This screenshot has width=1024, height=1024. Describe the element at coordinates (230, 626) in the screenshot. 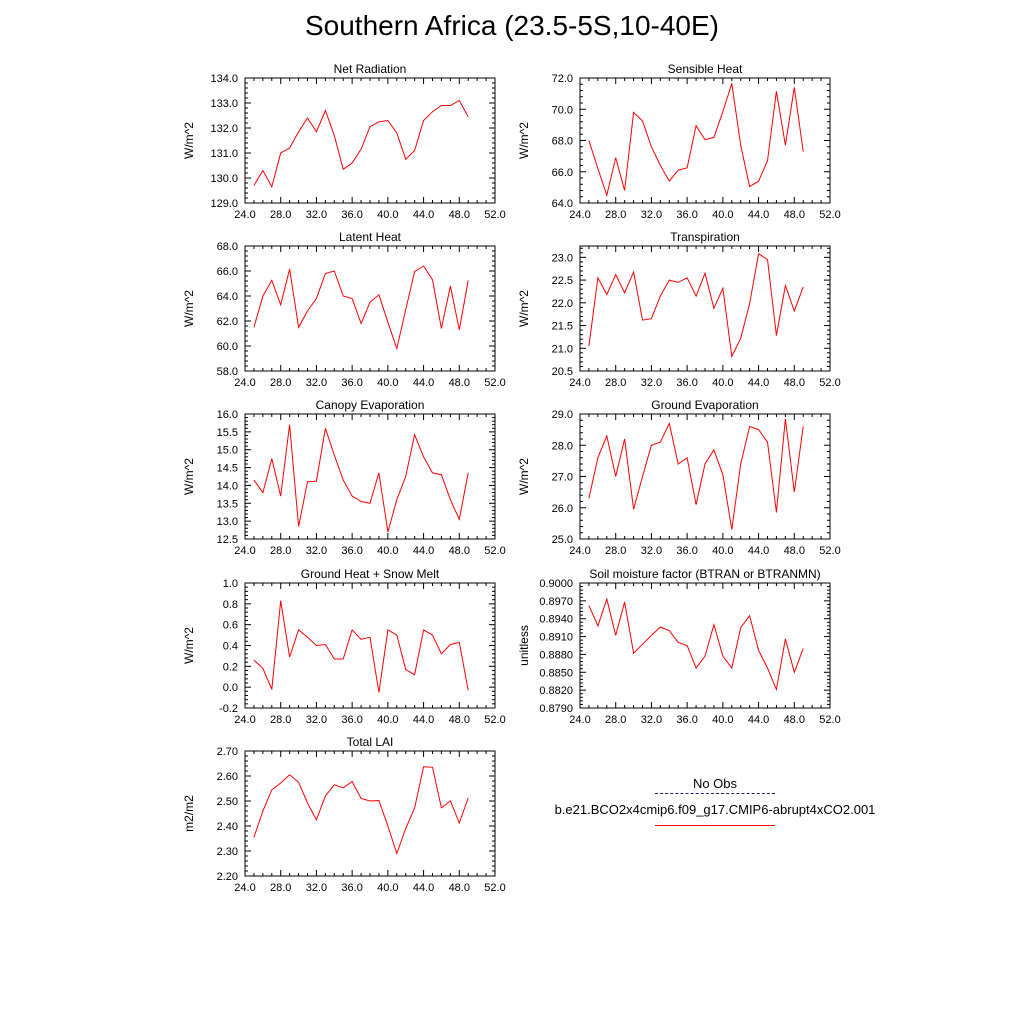

I see `y-tick-label: 0.6` at that location.